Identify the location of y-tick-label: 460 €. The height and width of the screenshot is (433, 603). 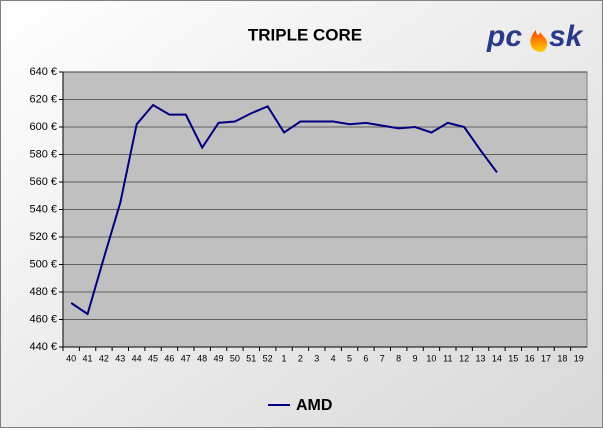
(43, 319).